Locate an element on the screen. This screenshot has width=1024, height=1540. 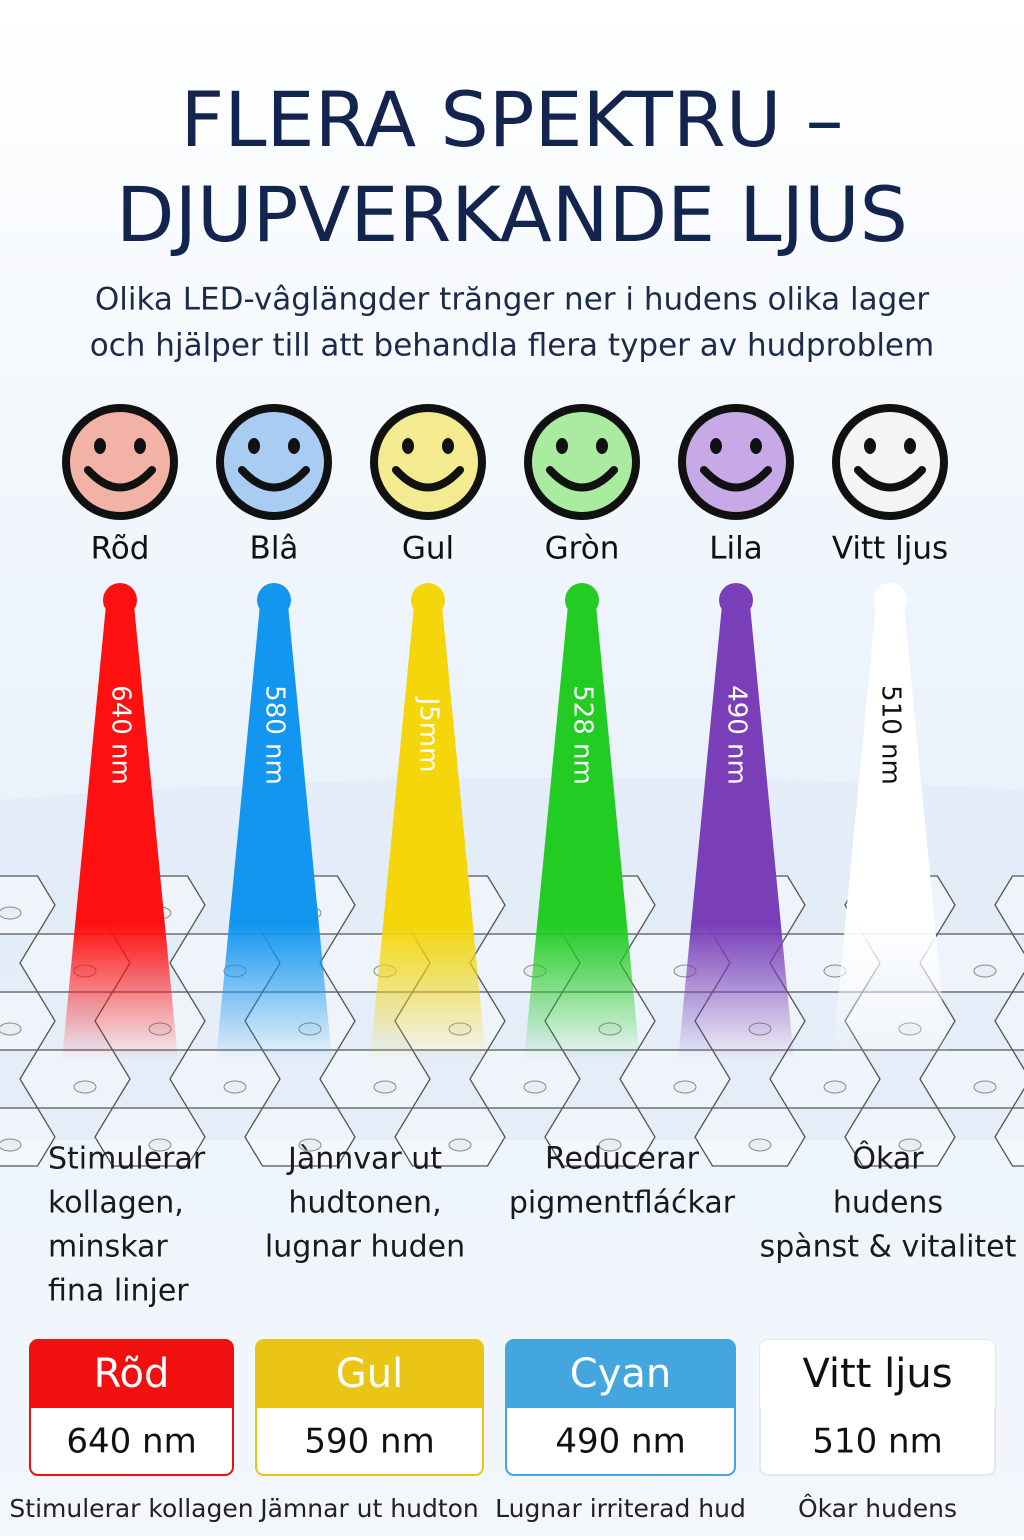
card-note: Jämnar ut hudton is located at coordinates (368, 1508).